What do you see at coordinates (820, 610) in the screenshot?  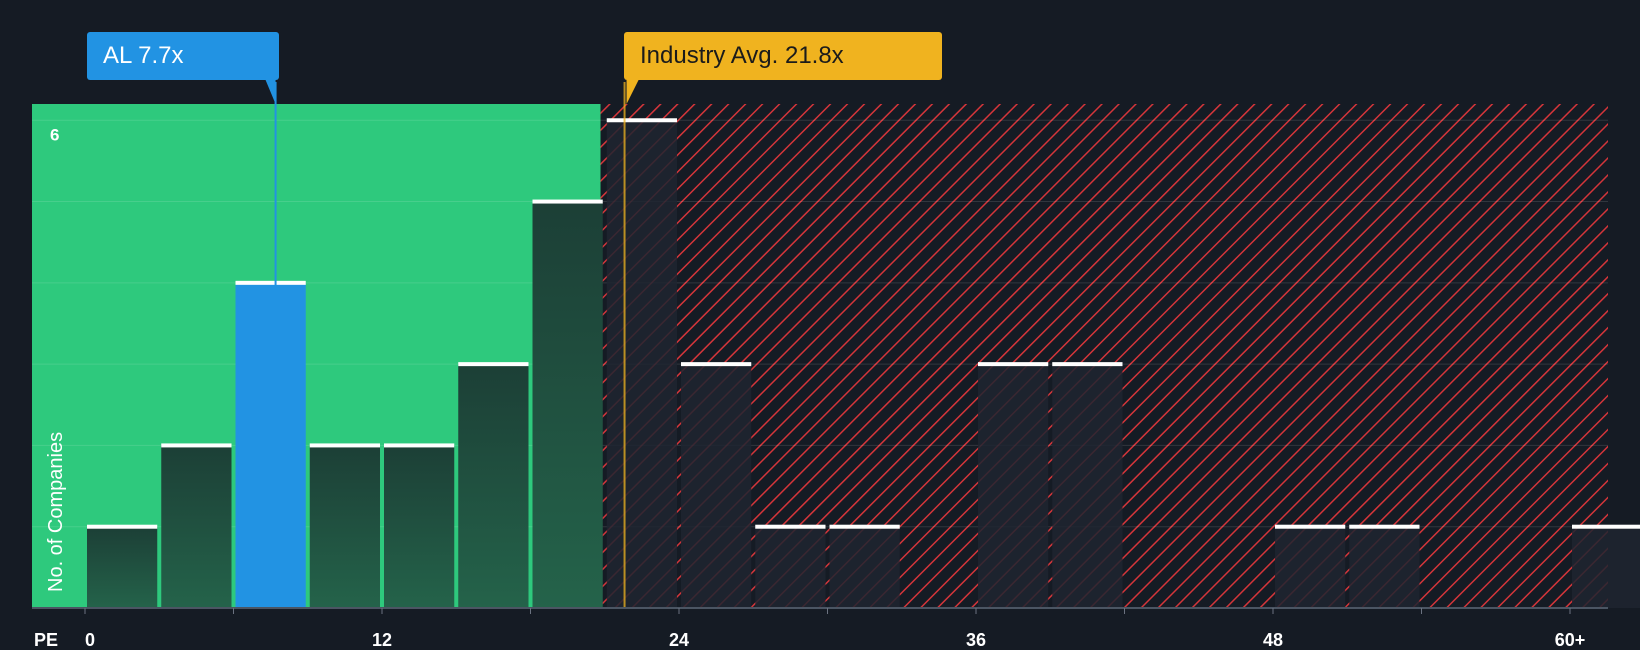 I see `x-axis` at bounding box center [820, 610].